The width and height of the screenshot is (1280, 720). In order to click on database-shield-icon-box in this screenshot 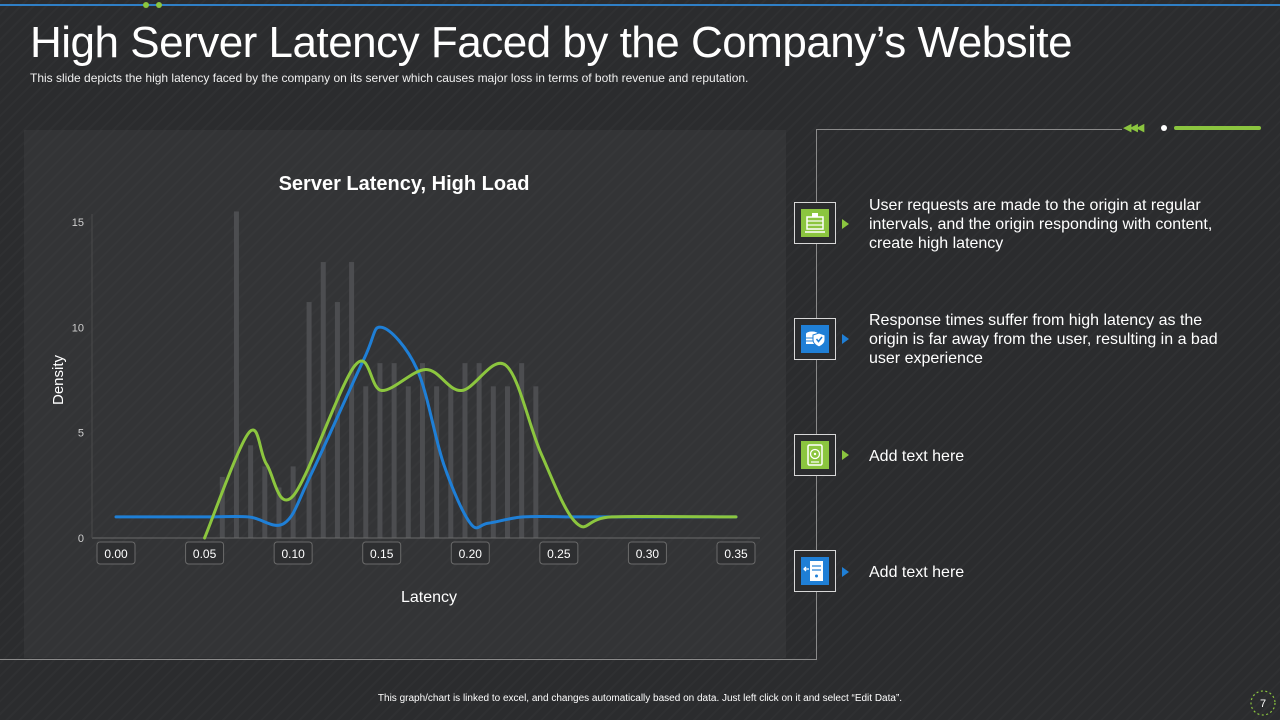, I will do `click(815, 339)`.